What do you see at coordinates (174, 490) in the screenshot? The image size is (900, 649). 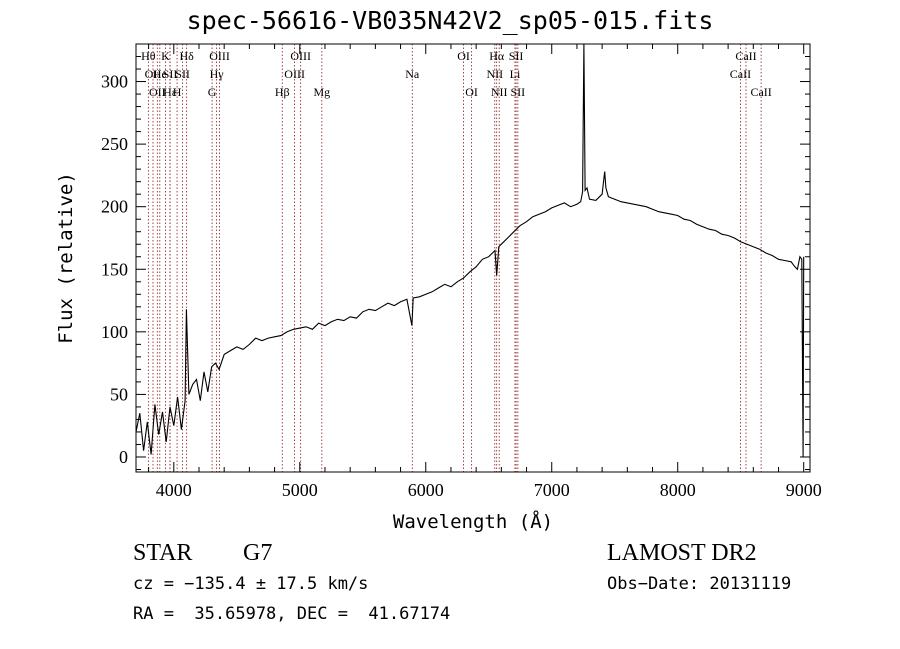 I see `x-tick-label: 4000` at bounding box center [174, 490].